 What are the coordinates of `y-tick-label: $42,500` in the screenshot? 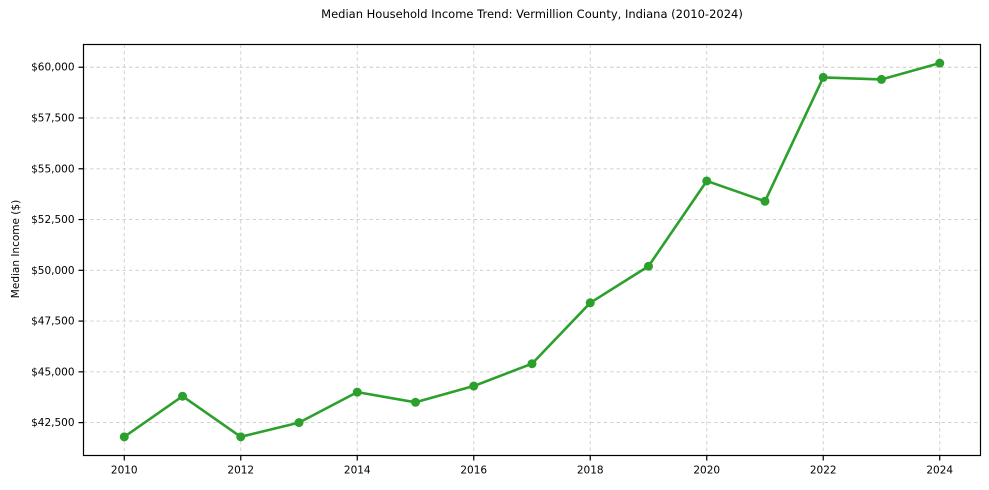 It's located at (52, 423).